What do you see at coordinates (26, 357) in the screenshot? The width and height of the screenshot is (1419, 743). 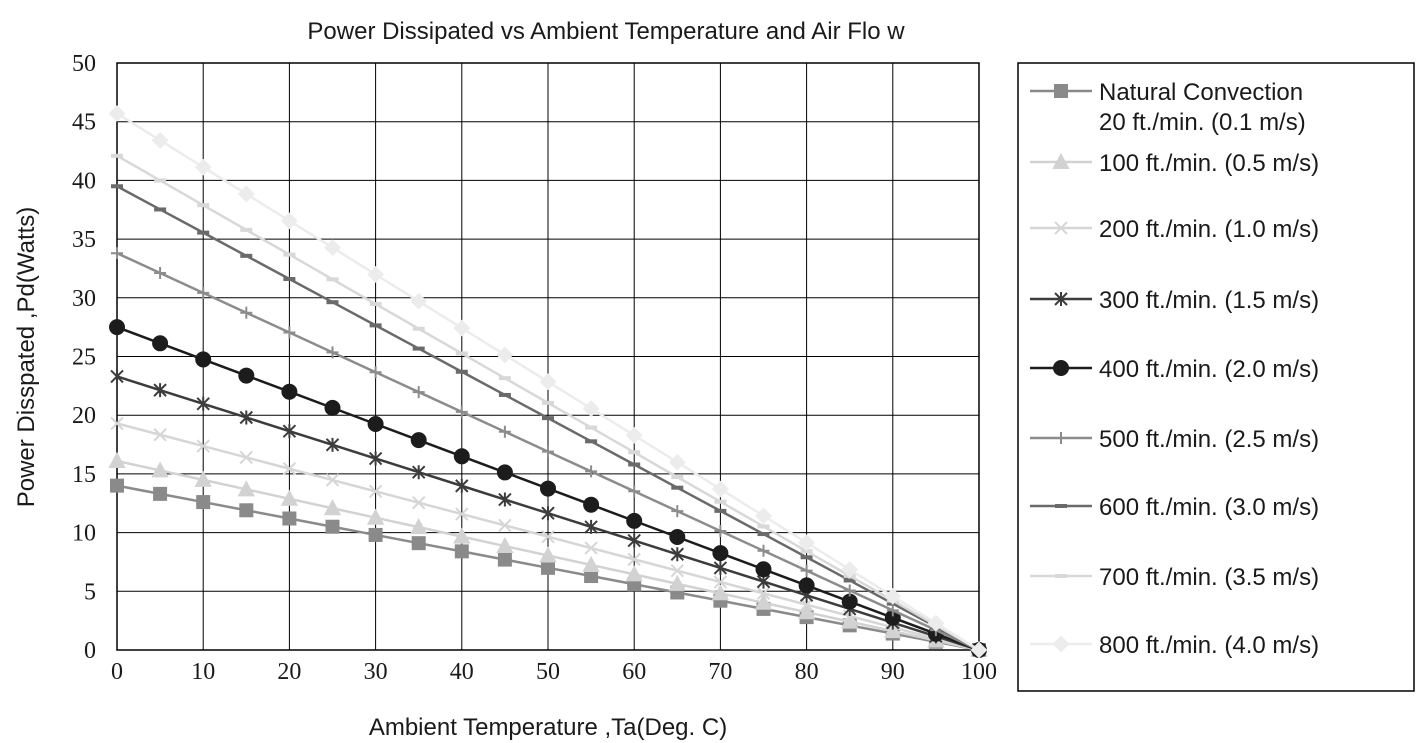 I see `y-axis-label: Power Disspated ,Pd(Watts)` at bounding box center [26, 357].